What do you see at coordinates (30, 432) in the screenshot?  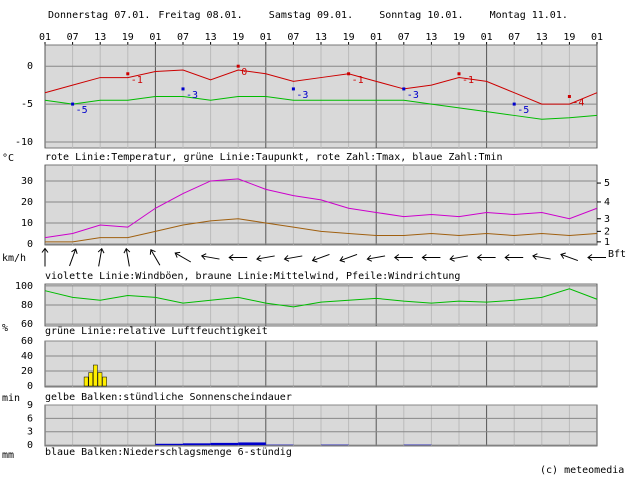 I see `y-tick-label: 3` at bounding box center [30, 432].